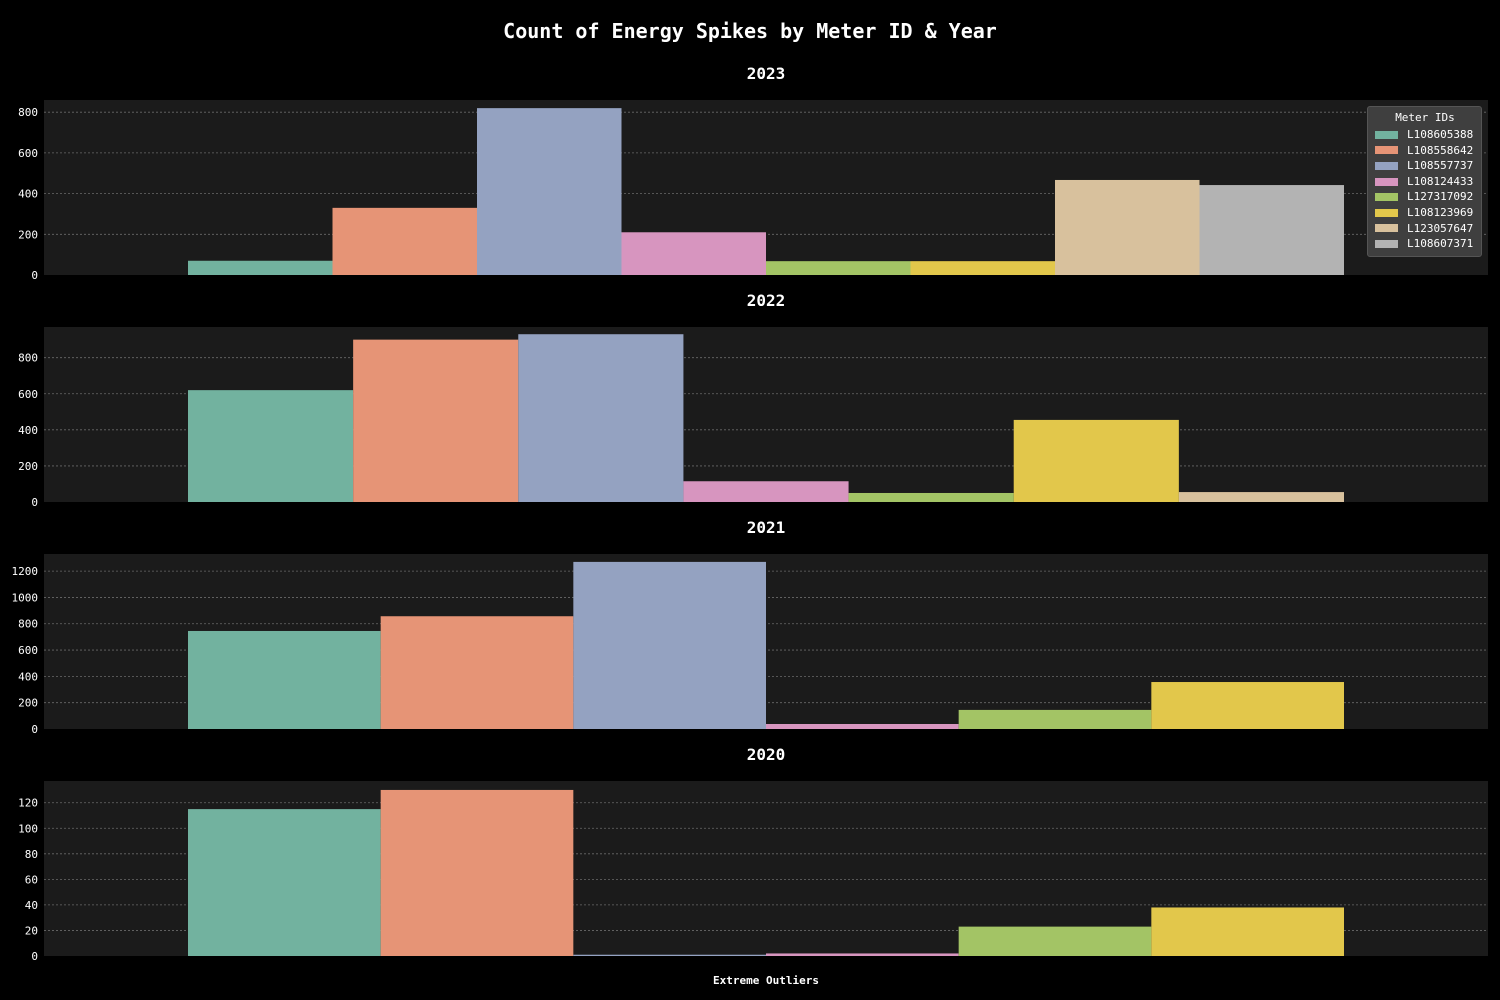  Describe the element at coordinates (28, 803) in the screenshot. I see `y-tick-label: 120` at that location.